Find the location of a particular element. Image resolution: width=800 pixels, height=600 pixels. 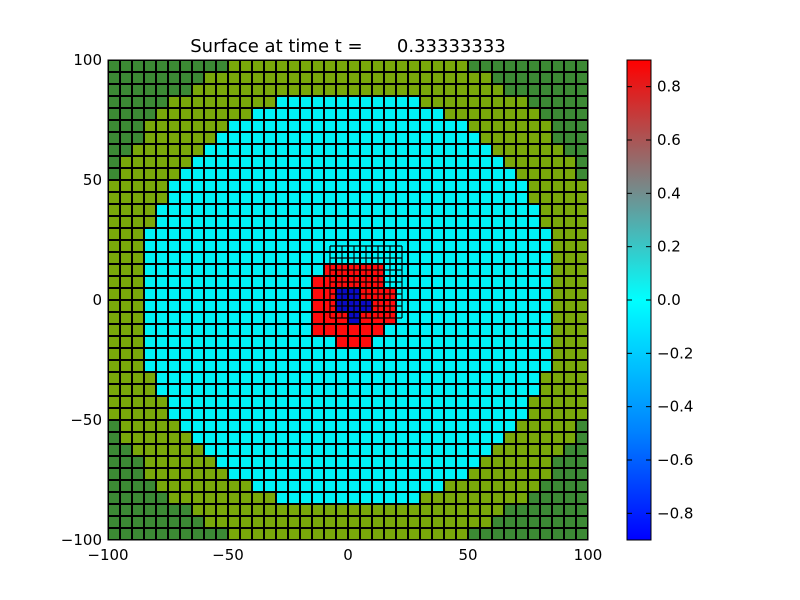

x-tick-label: −100 is located at coordinates (107, 555).